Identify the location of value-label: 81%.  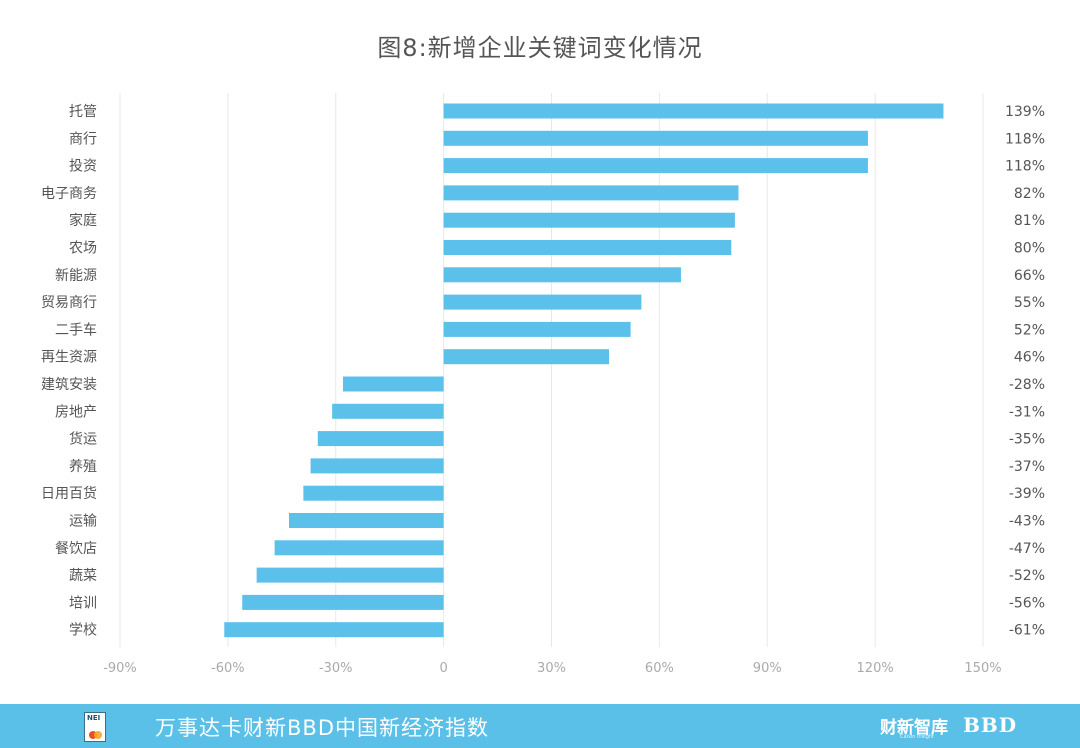
(1029, 221).